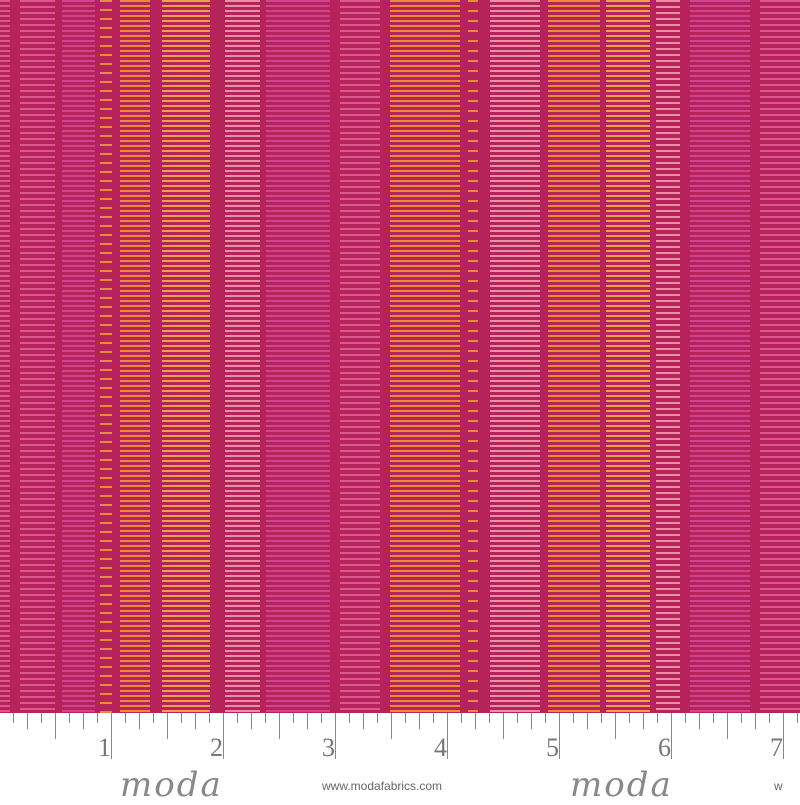  Describe the element at coordinates (440, 747) in the screenshot. I see `ruler-number: 4` at that location.